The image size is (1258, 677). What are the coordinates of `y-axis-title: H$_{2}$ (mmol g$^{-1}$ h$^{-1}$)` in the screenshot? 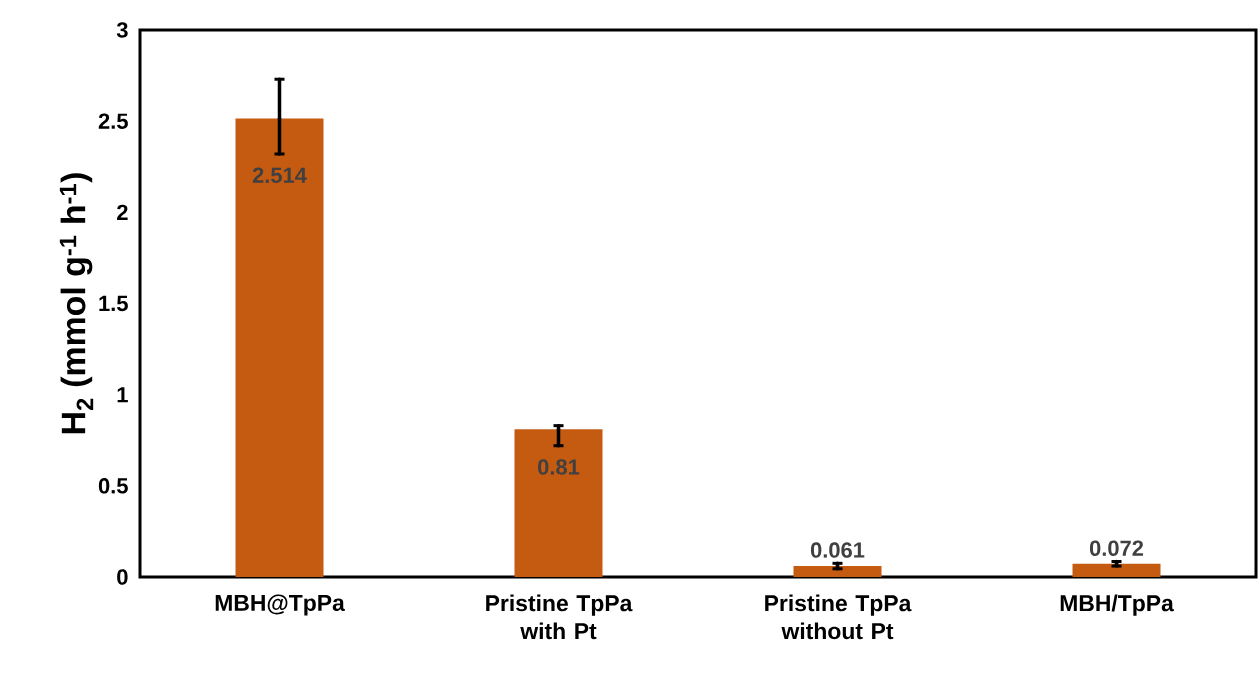 It's located at (76, 303).